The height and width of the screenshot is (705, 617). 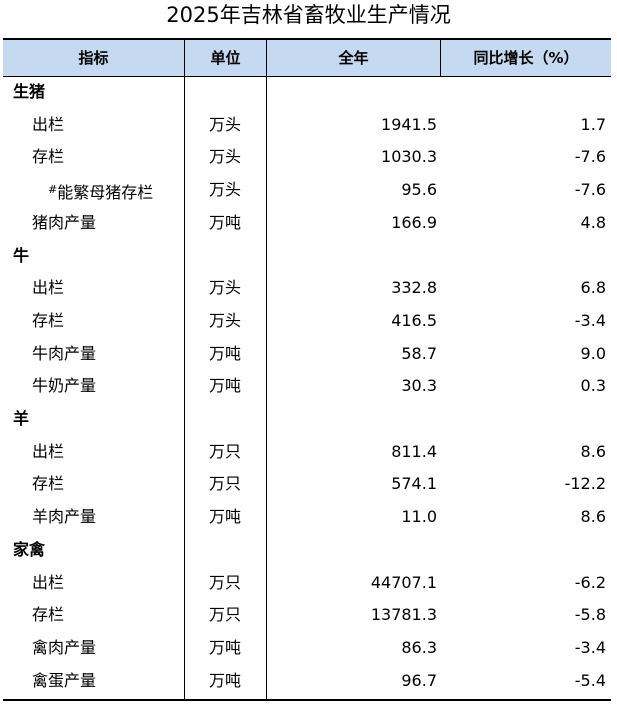 What do you see at coordinates (414, 288) in the screenshot?
I see `year-value-cell: 332.8` at bounding box center [414, 288].